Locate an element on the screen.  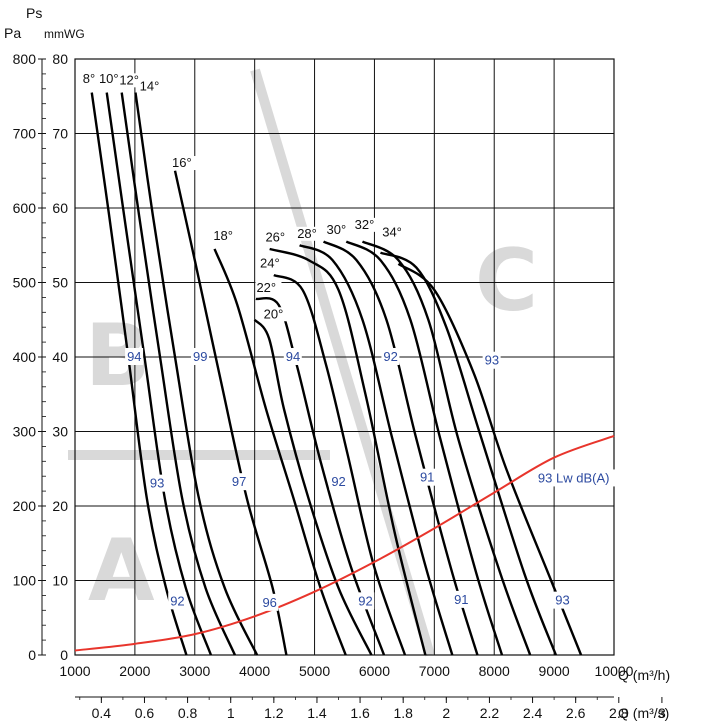
y-axis-pa-label: Pa is located at coordinates (12, 33).